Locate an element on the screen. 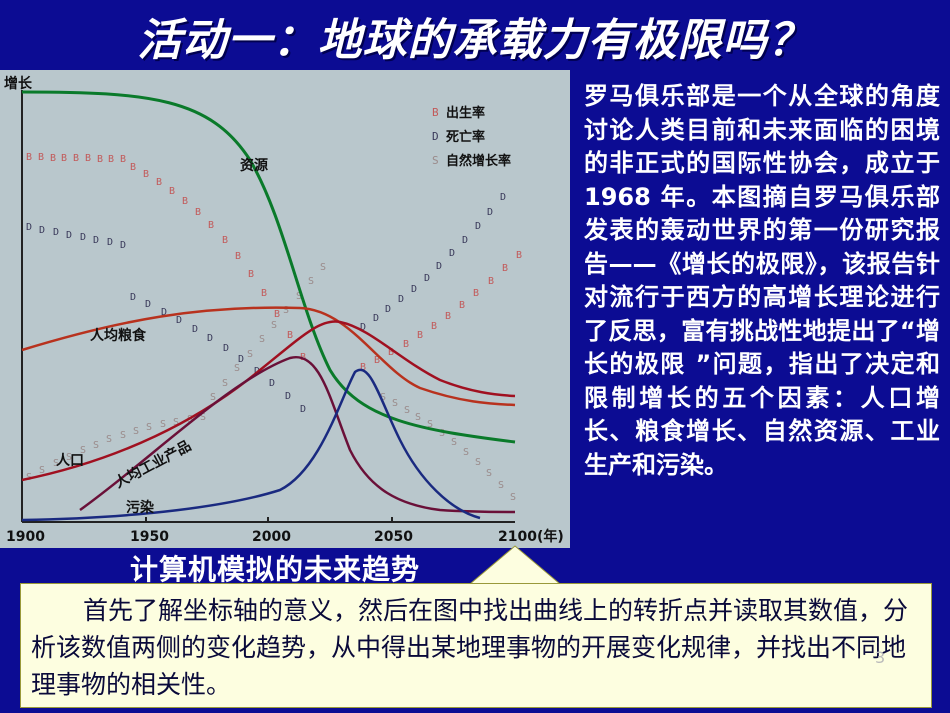 This screenshot has height=713, width=950. food-label: 人均粮食 is located at coordinates (118, 335).